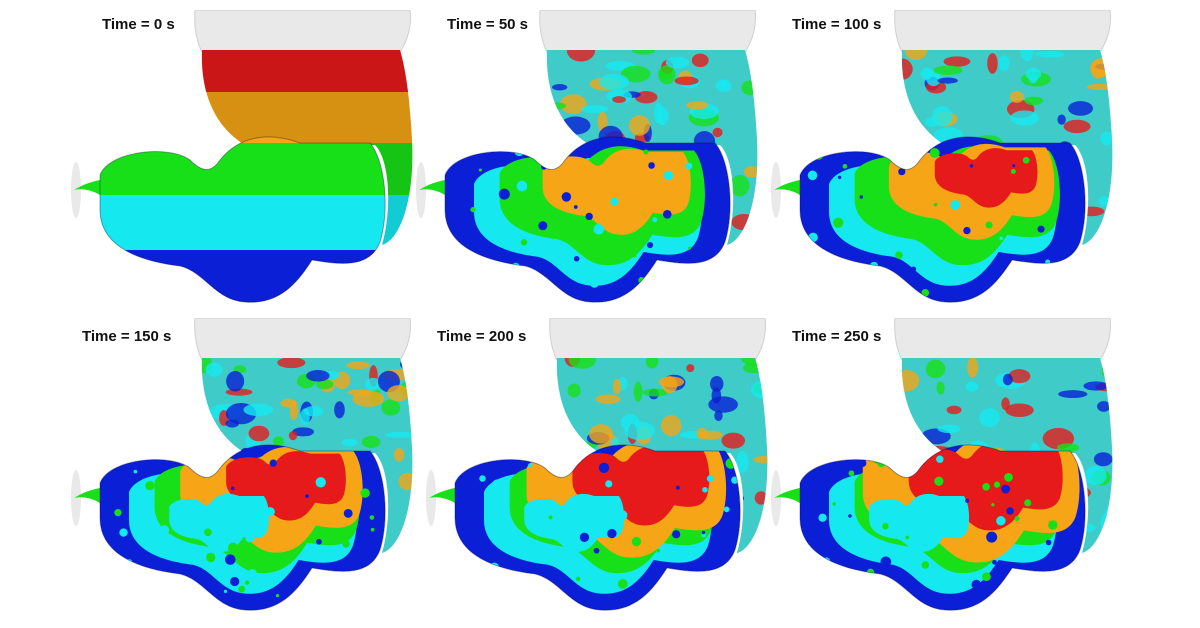 This screenshot has height=628, width=1200. Describe the element at coordinates (647, 31) in the screenshot. I see `vessel-cap` at that location.